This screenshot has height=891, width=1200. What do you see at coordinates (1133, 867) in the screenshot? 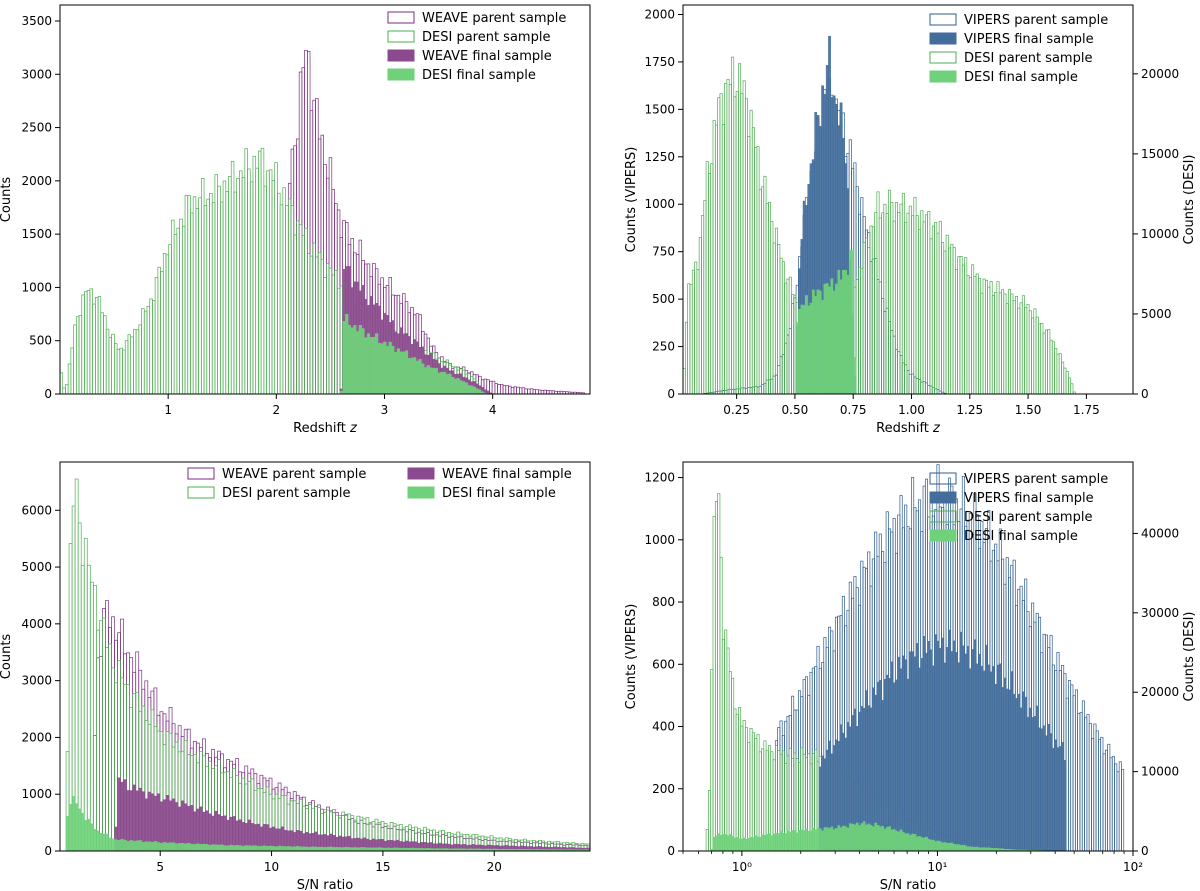
I see `x-tick-label: 10²` at bounding box center [1133, 867].